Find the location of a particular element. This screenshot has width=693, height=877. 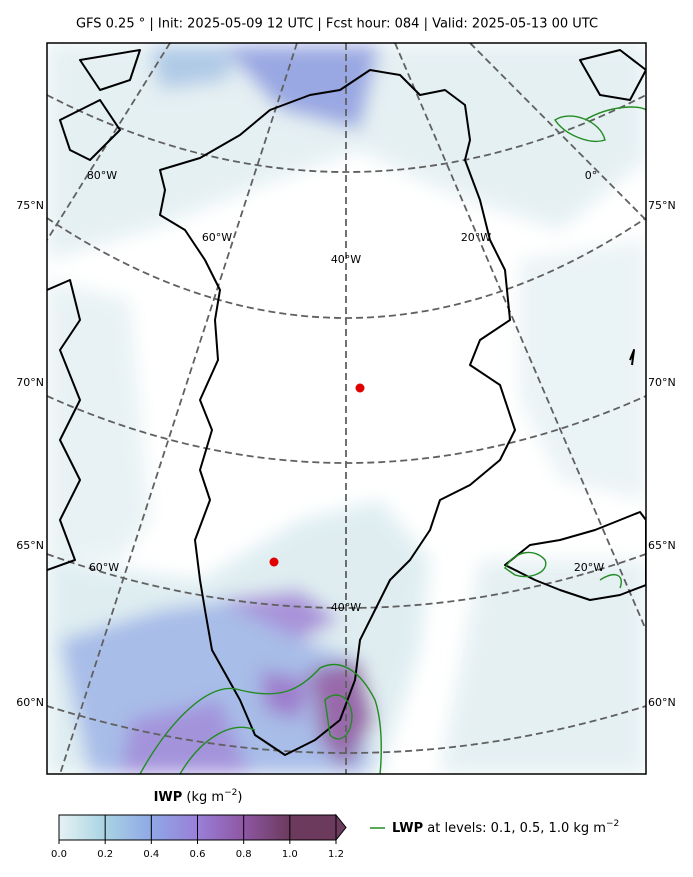

legend-desc: at levels: 0.1, 0.5, 1.0 kg m is located at coordinates (514, 828).